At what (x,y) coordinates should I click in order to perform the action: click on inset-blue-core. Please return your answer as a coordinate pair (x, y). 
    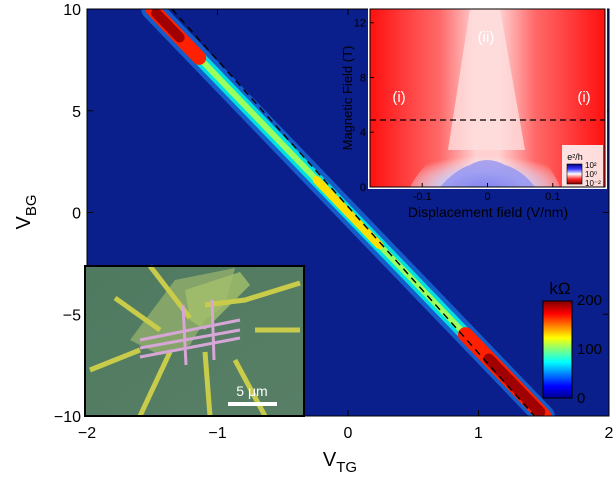
    Looking at the image, I should click on (487, 173).